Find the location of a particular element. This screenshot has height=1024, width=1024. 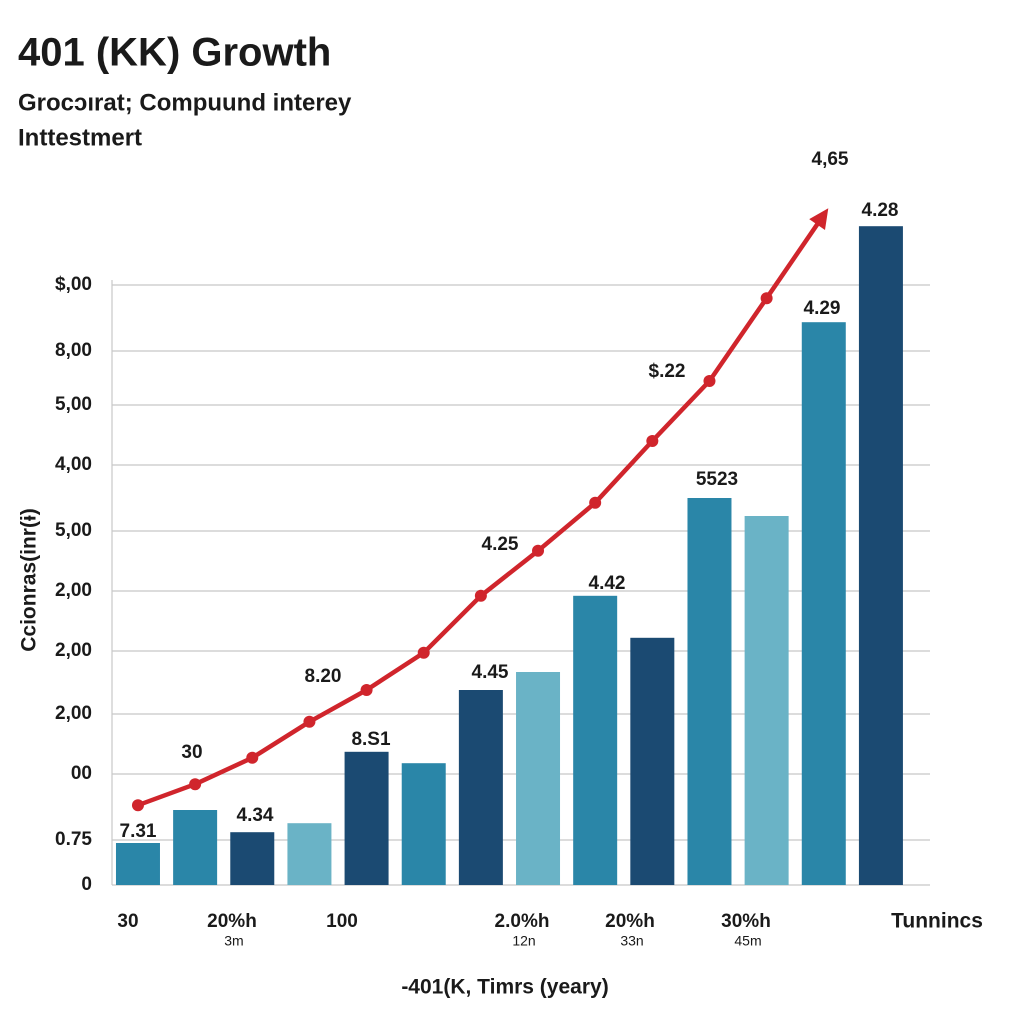

annotation: 4.42 is located at coordinates (607, 583).